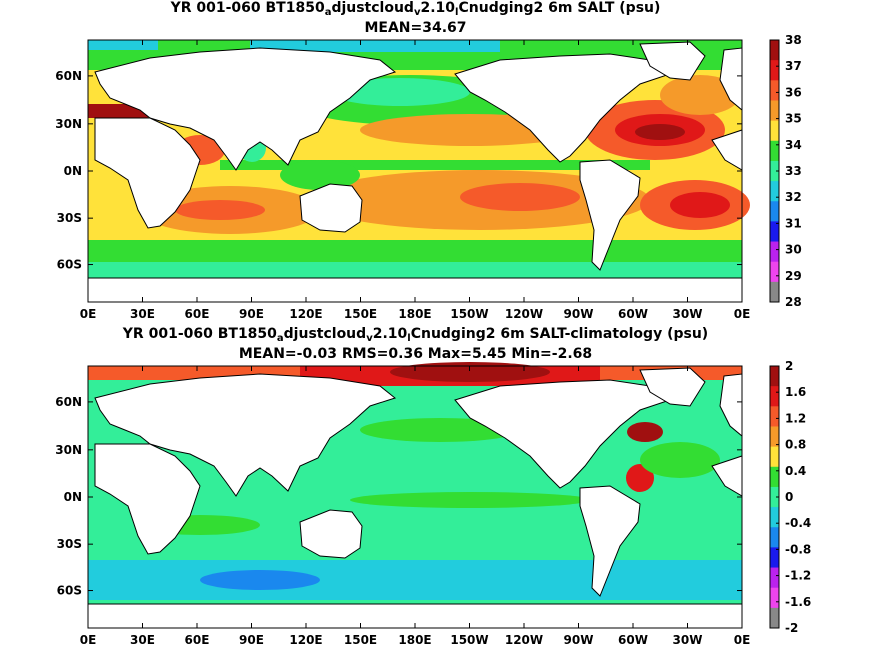  I want to click on colorbar-tick-label: -2, so click(791, 628).